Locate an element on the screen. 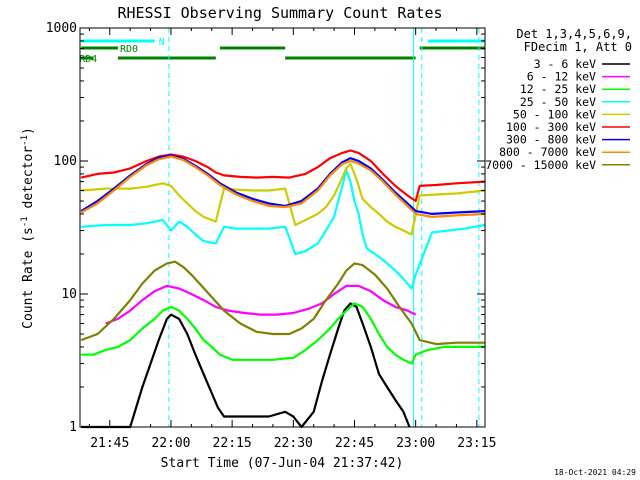  y-label-sup-1: -1 is located at coordinates (25, 221).